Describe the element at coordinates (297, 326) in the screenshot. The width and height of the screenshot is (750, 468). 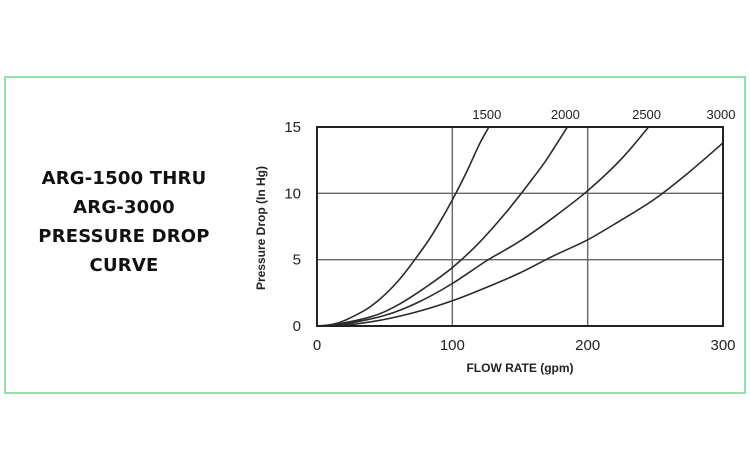
I see `y-tick-label-0: 0` at that location.